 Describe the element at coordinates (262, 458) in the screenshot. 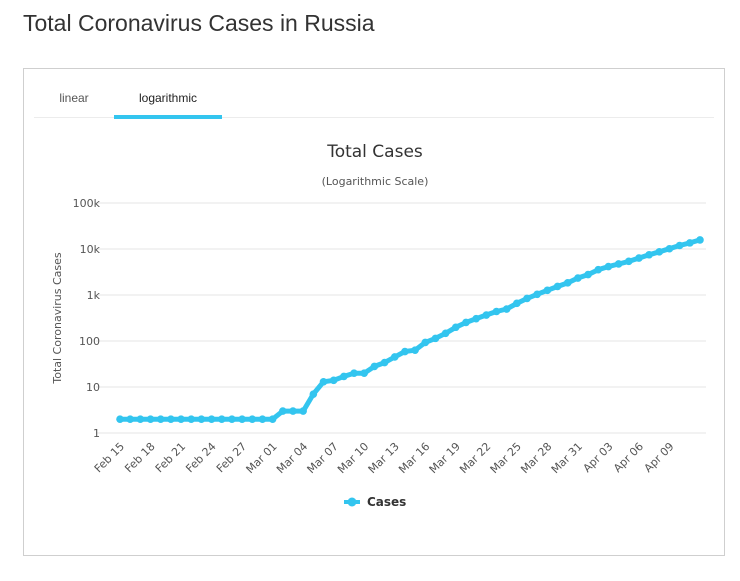

I see `x-tick-label: Mar 01` at that location.